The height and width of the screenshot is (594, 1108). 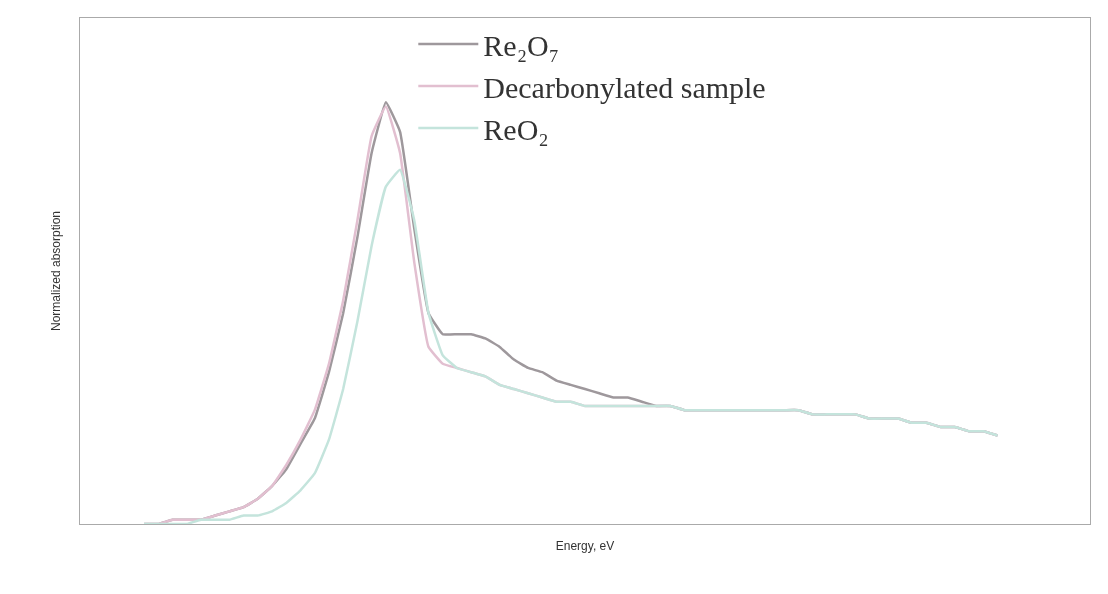 I want to click on y-axis-title: Normalized absorption, so click(x=56, y=271).